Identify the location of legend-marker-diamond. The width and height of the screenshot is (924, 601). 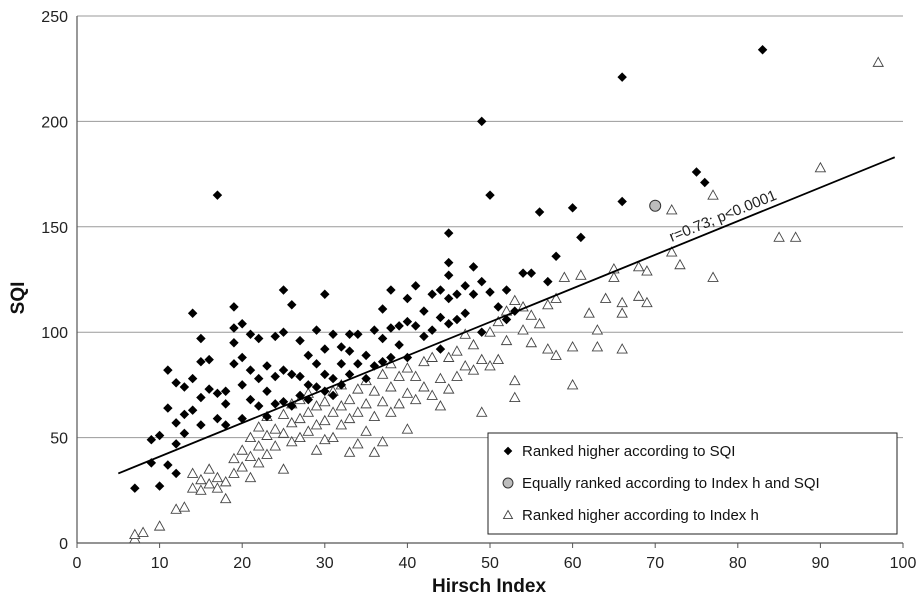
(508, 451).